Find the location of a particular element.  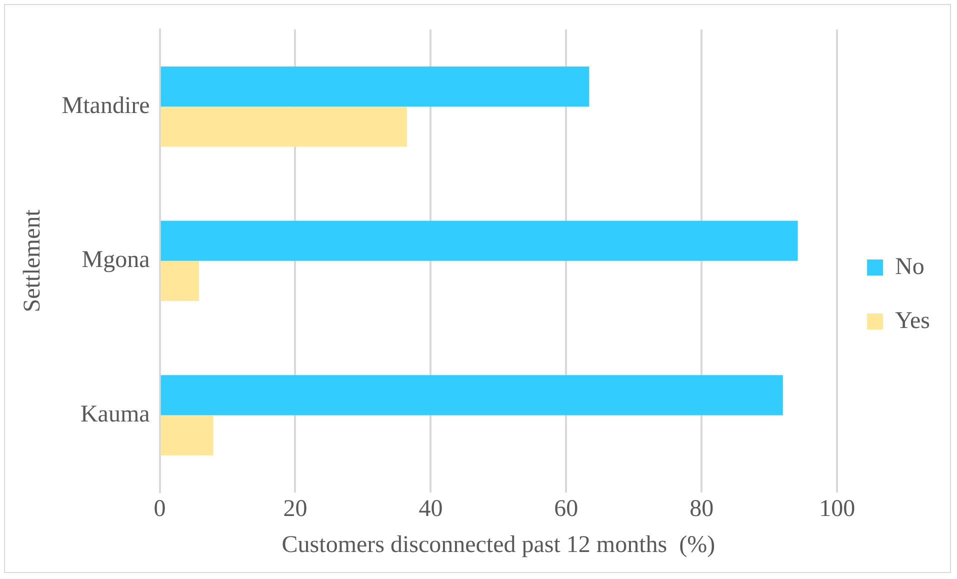

x-tick-label: 20 is located at coordinates (295, 509).